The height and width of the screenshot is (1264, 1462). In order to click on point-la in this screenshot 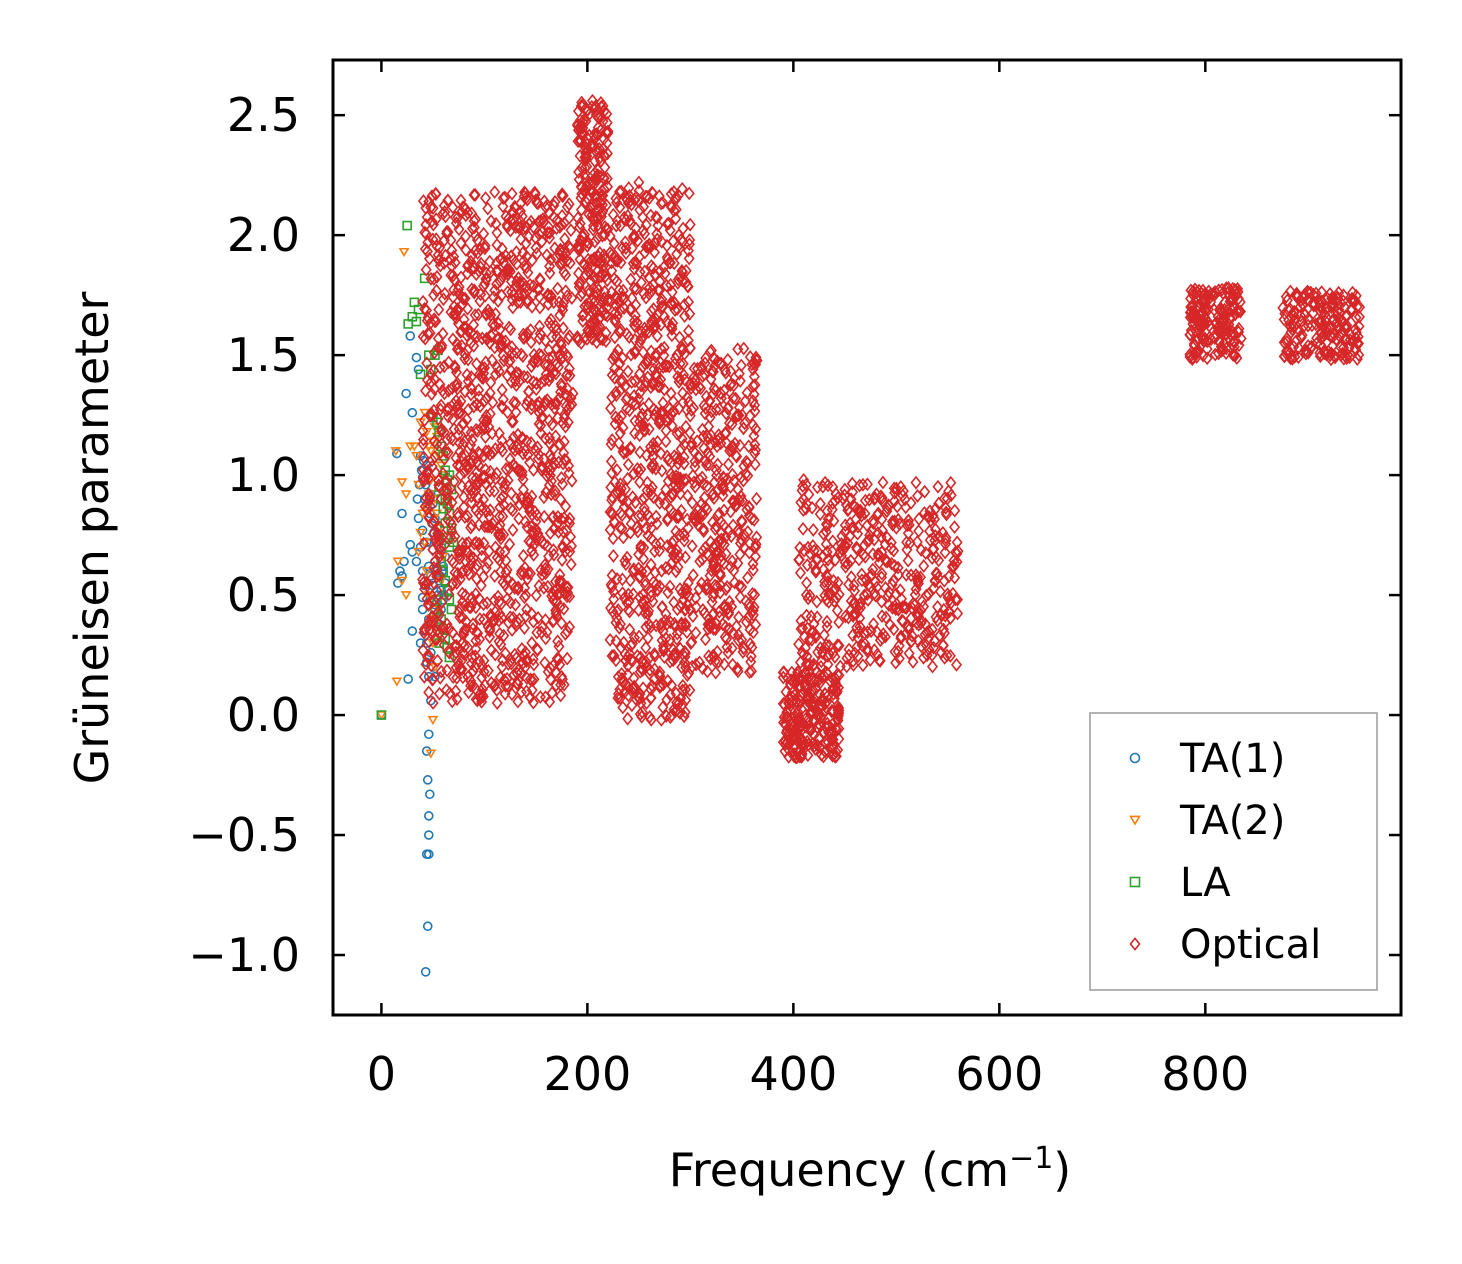, I will do `click(449, 600)`.